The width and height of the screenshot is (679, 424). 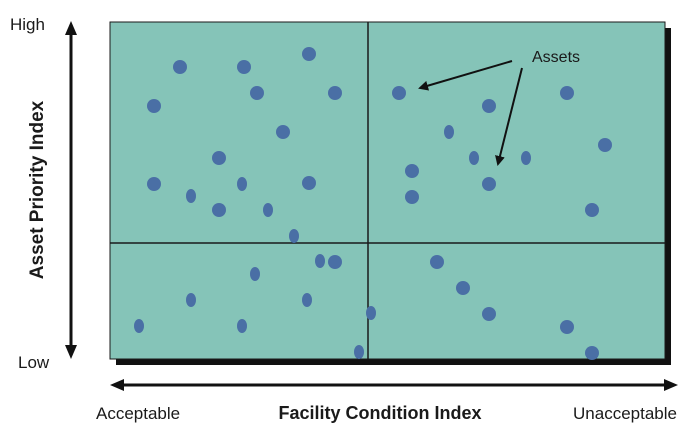 What do you see at coordinates (671, 385) in the screenshot?
I see `x-axis-arrowhead-right` at bounding box center [671, 385].